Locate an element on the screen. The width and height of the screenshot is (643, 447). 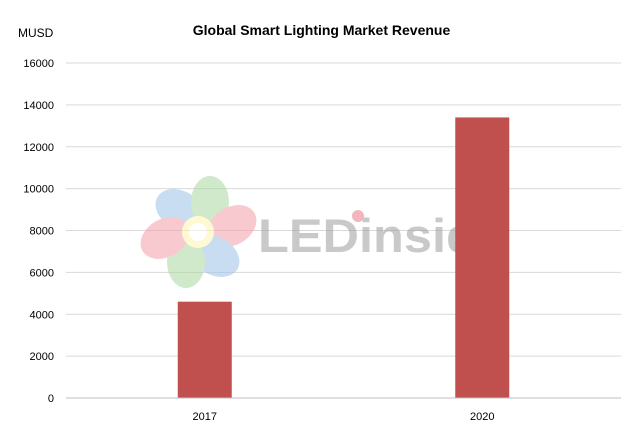
ledinside-flower-logo-icon is located at coordinates (198, 232).